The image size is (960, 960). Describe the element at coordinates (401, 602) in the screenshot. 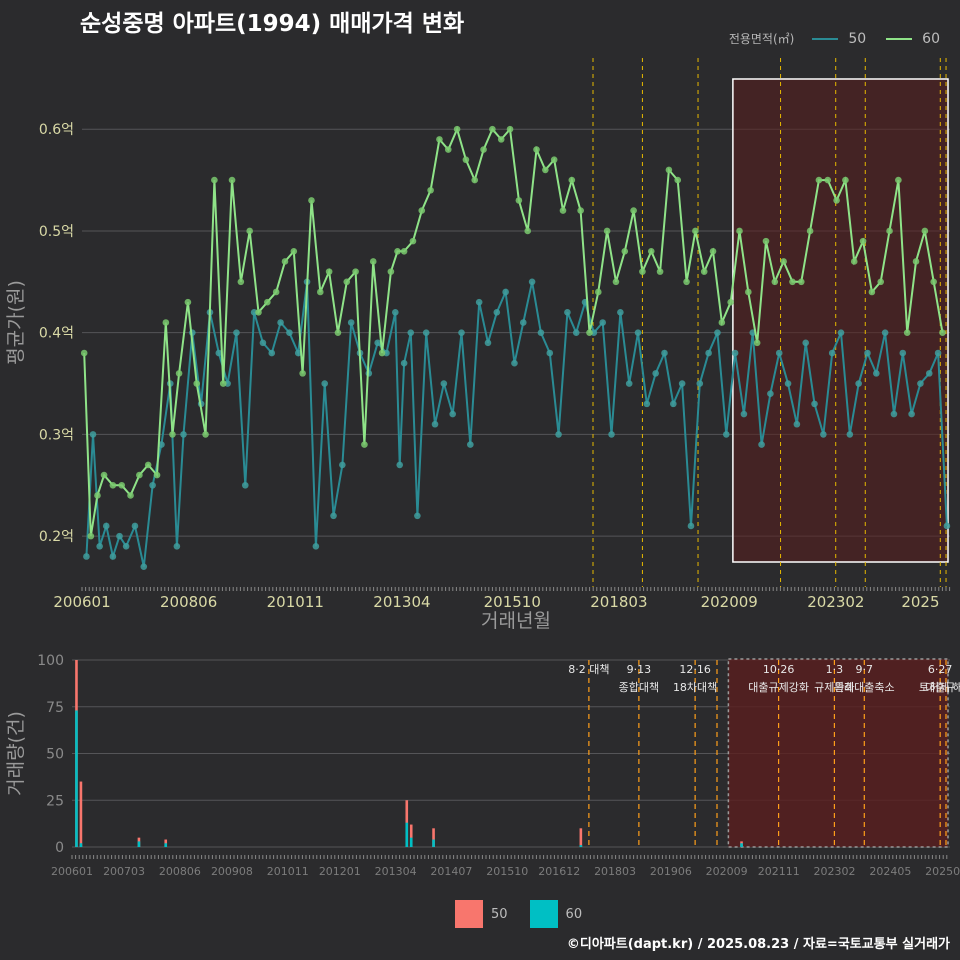

I see `price-x-tick-label: 201304` at that location.